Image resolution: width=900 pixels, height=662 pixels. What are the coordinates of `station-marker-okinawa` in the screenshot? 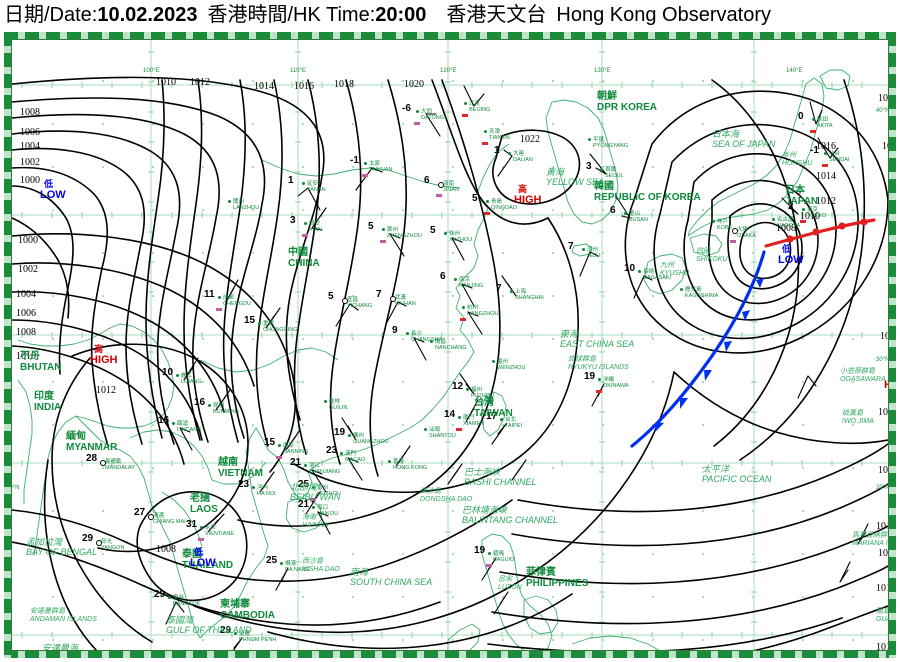 It's located at (599, 379).